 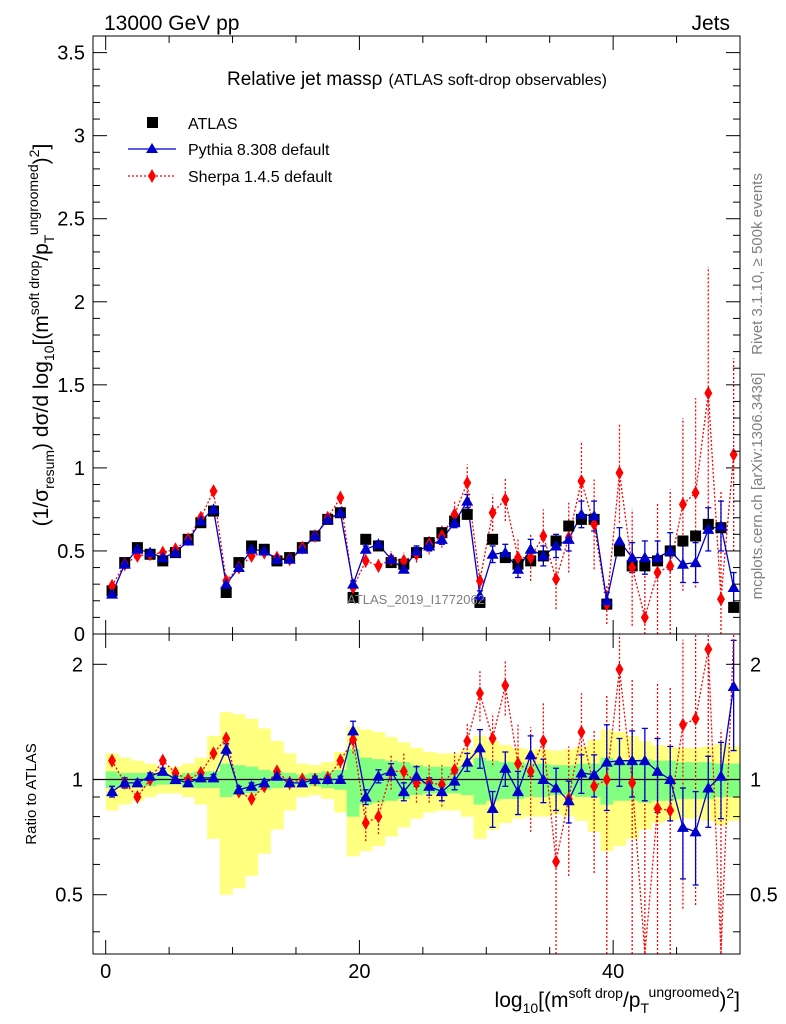 What do you see at coordinates (71, 220) in the screenshot?
I see `main-y-tick-label: 2.5` at bounding box center [71, 220].